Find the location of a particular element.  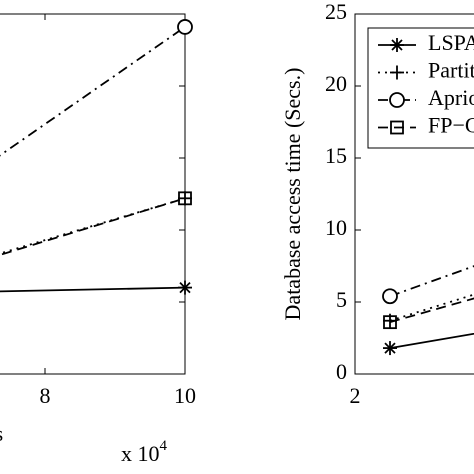

x-tick-label: 2 is located at coordinates (355, 395).